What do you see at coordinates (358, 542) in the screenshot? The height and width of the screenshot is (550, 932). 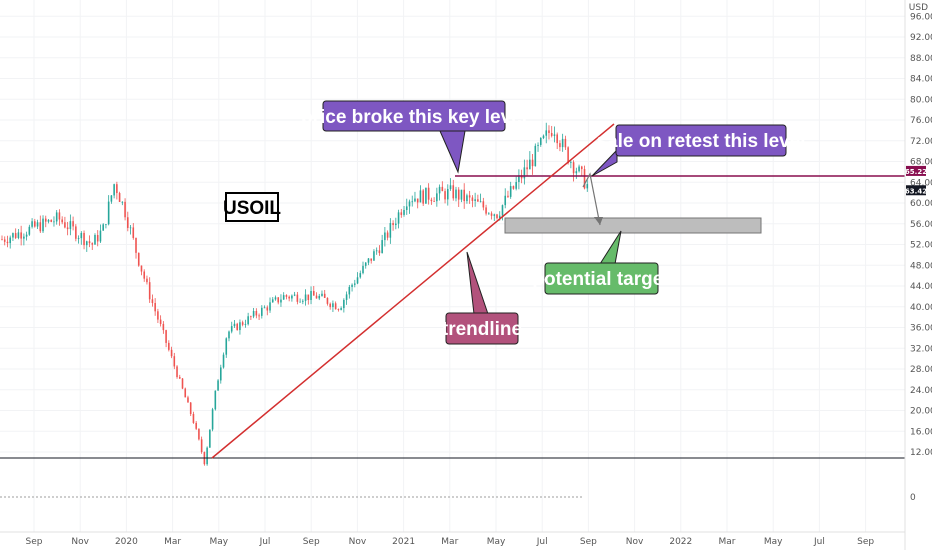 I see `x-tick-label: Nov` at bounding box center [358, 542].